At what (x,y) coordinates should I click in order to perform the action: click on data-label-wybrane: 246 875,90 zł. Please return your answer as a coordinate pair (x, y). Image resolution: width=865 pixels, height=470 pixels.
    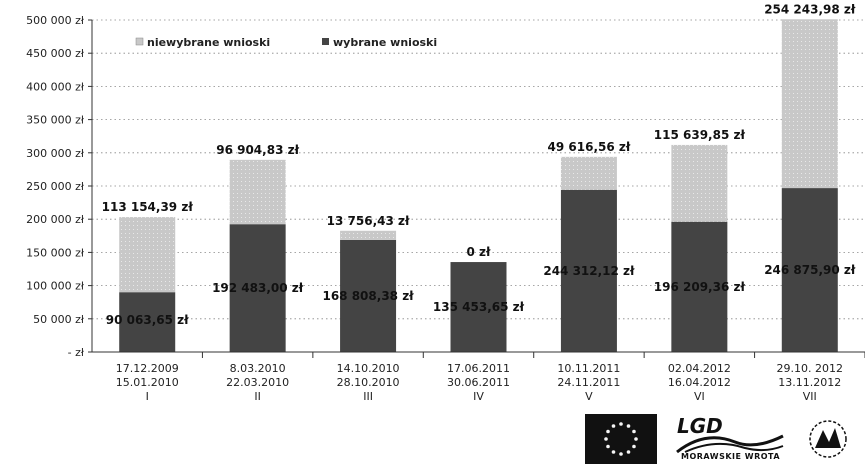
    Looking at the image, I should click on (810, 270).